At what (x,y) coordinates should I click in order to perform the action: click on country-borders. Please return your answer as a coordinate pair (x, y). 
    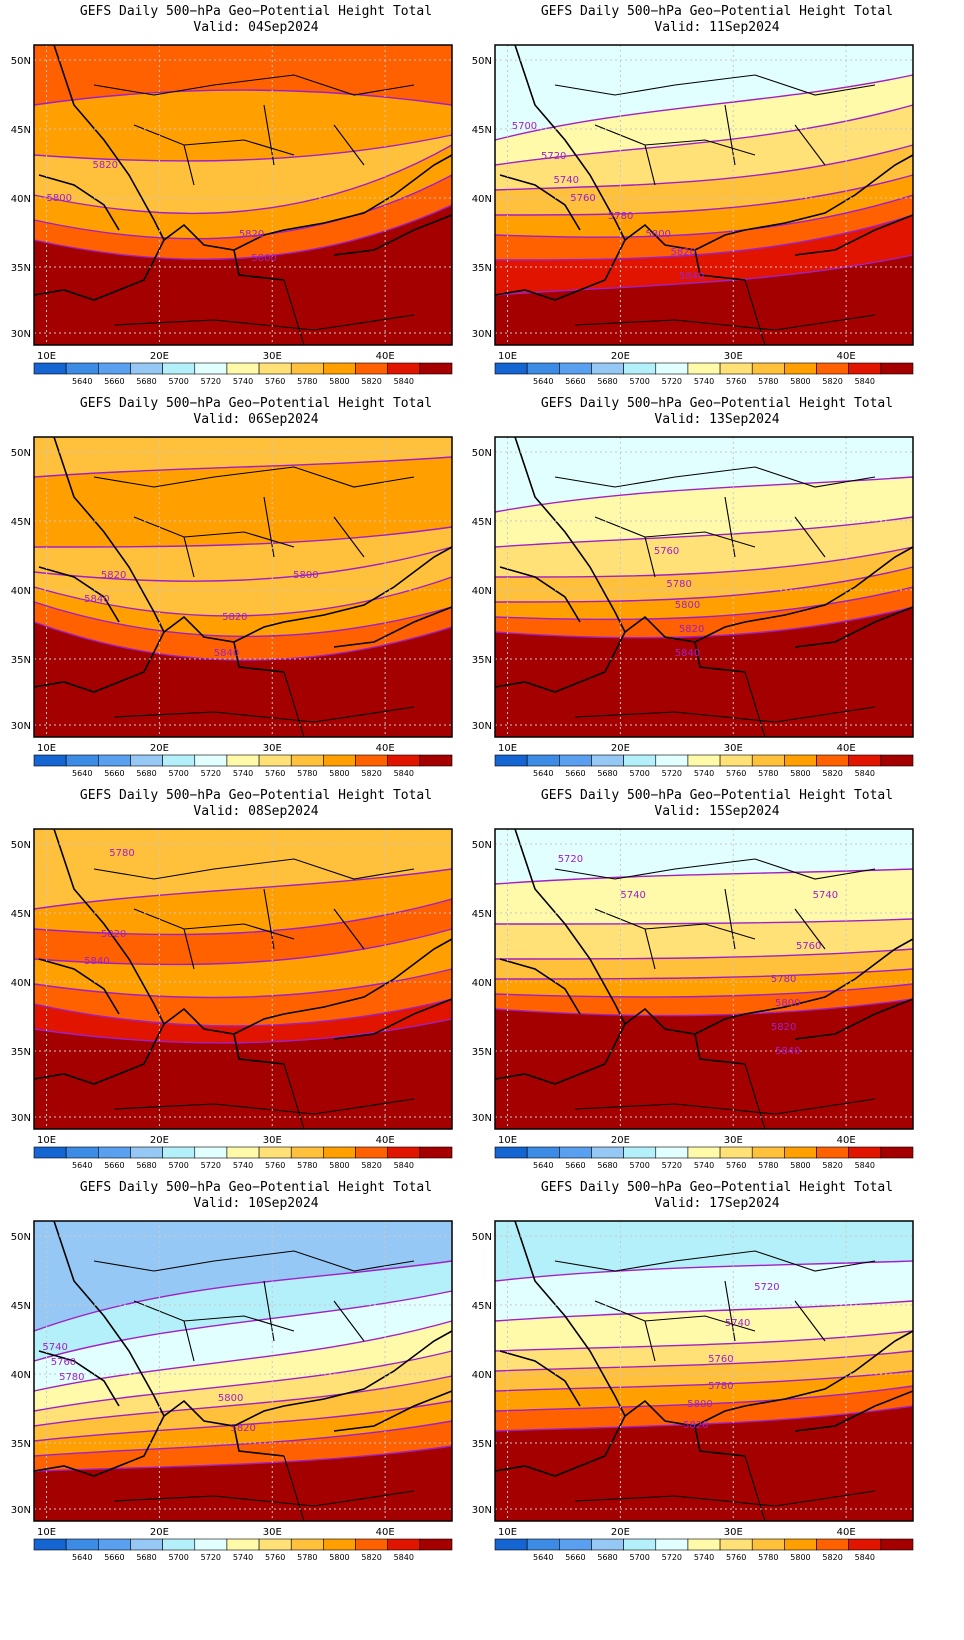
    Looking at the image, I should click on (254, 602).